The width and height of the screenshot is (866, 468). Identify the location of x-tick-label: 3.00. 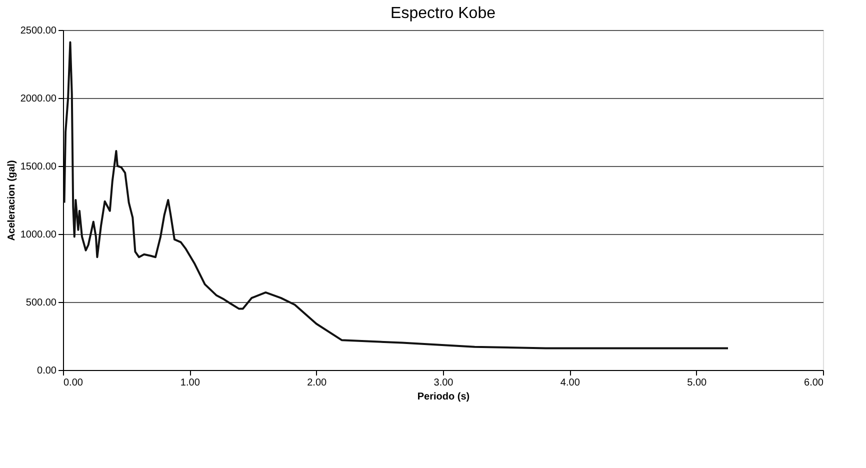
(444, 383).